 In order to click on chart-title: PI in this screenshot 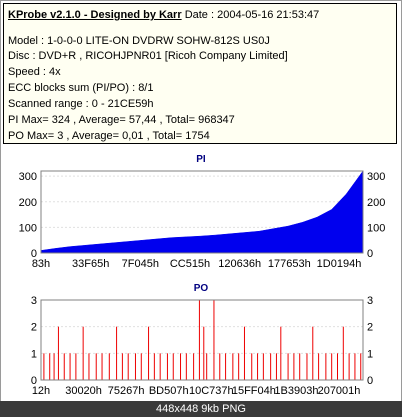, I will do `click(201, 159)`.